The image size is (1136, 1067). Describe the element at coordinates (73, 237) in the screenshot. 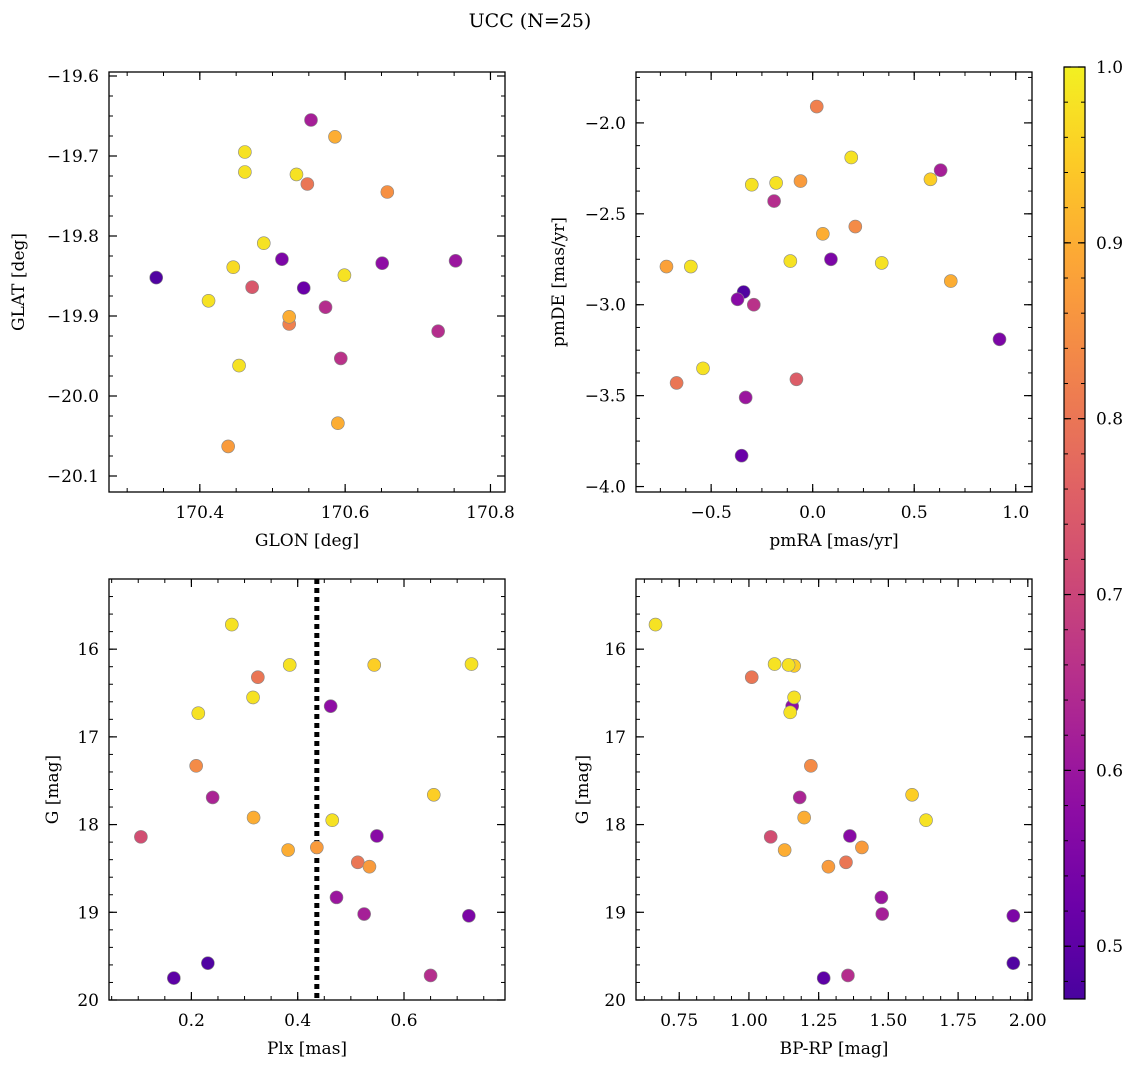

I see `y-tick-label: −19.8` at that location.